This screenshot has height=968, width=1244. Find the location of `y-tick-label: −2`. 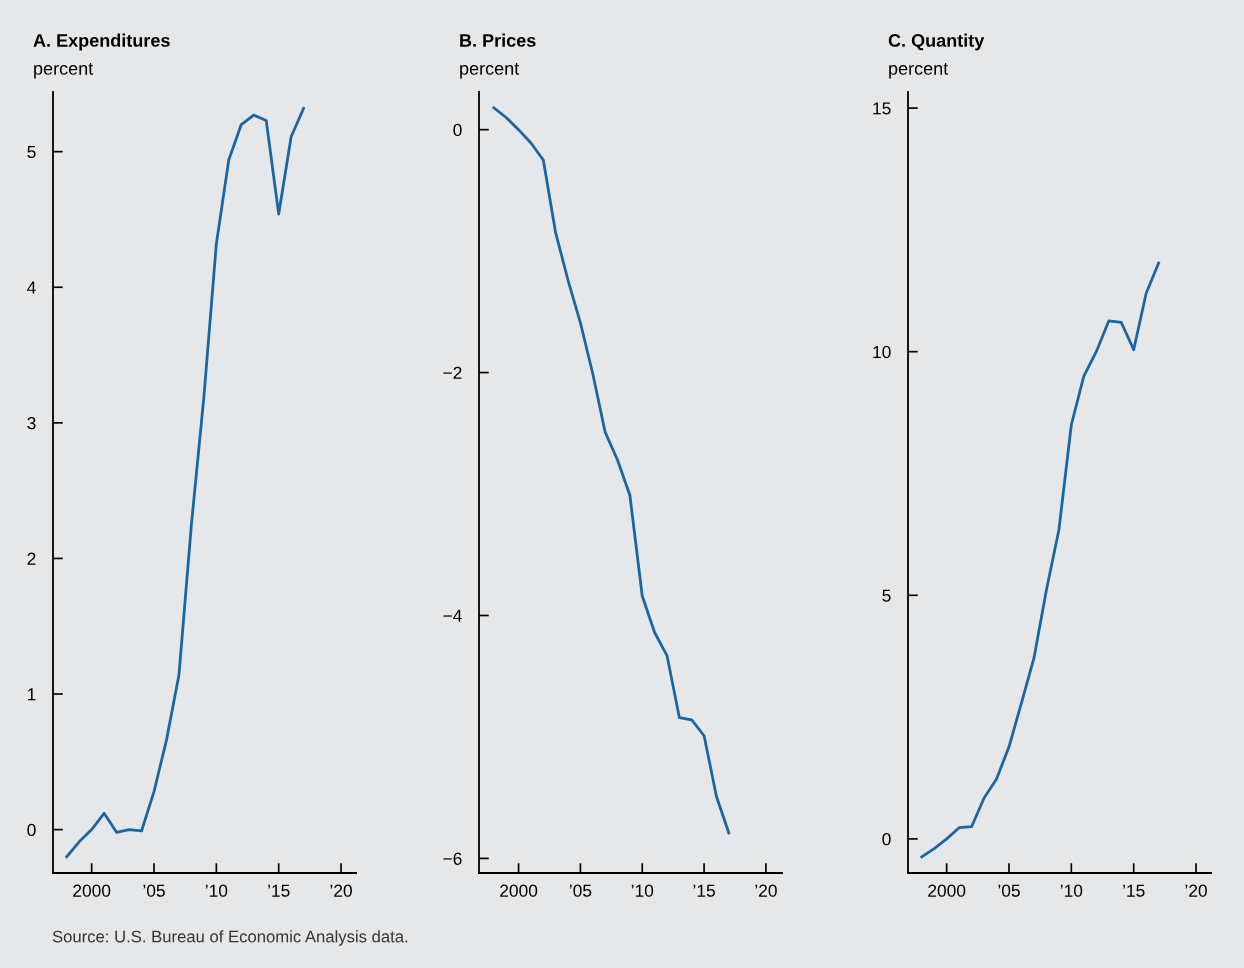

y-tick-label: −2 is located at coordinates (452, 372).